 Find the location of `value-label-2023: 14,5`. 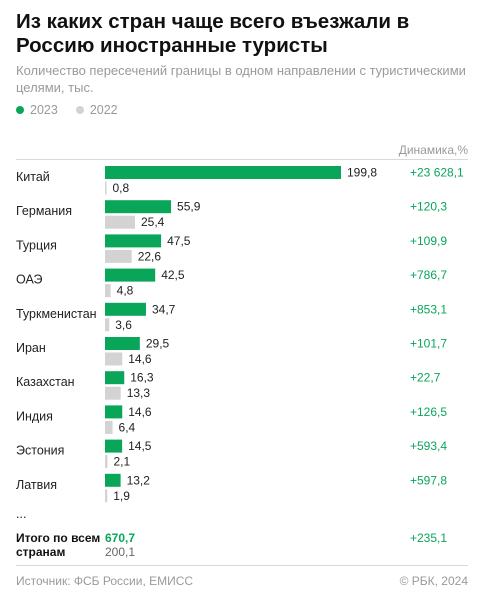

value-label-2023: 14,5 is located at coordinates (140, 446).